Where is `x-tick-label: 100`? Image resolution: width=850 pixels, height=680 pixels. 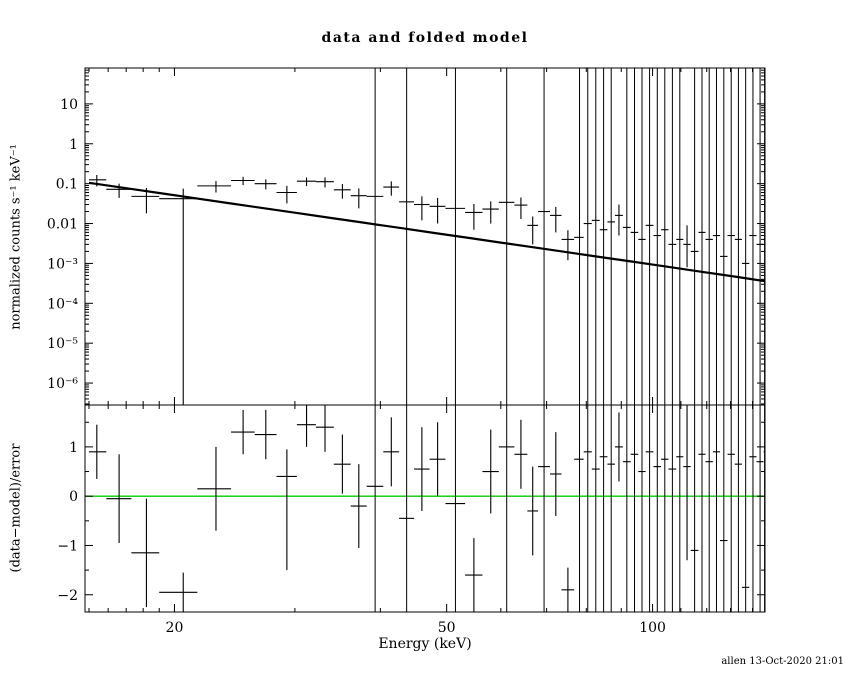 x-tick-label: 100 is located at coordinates (652, 628).